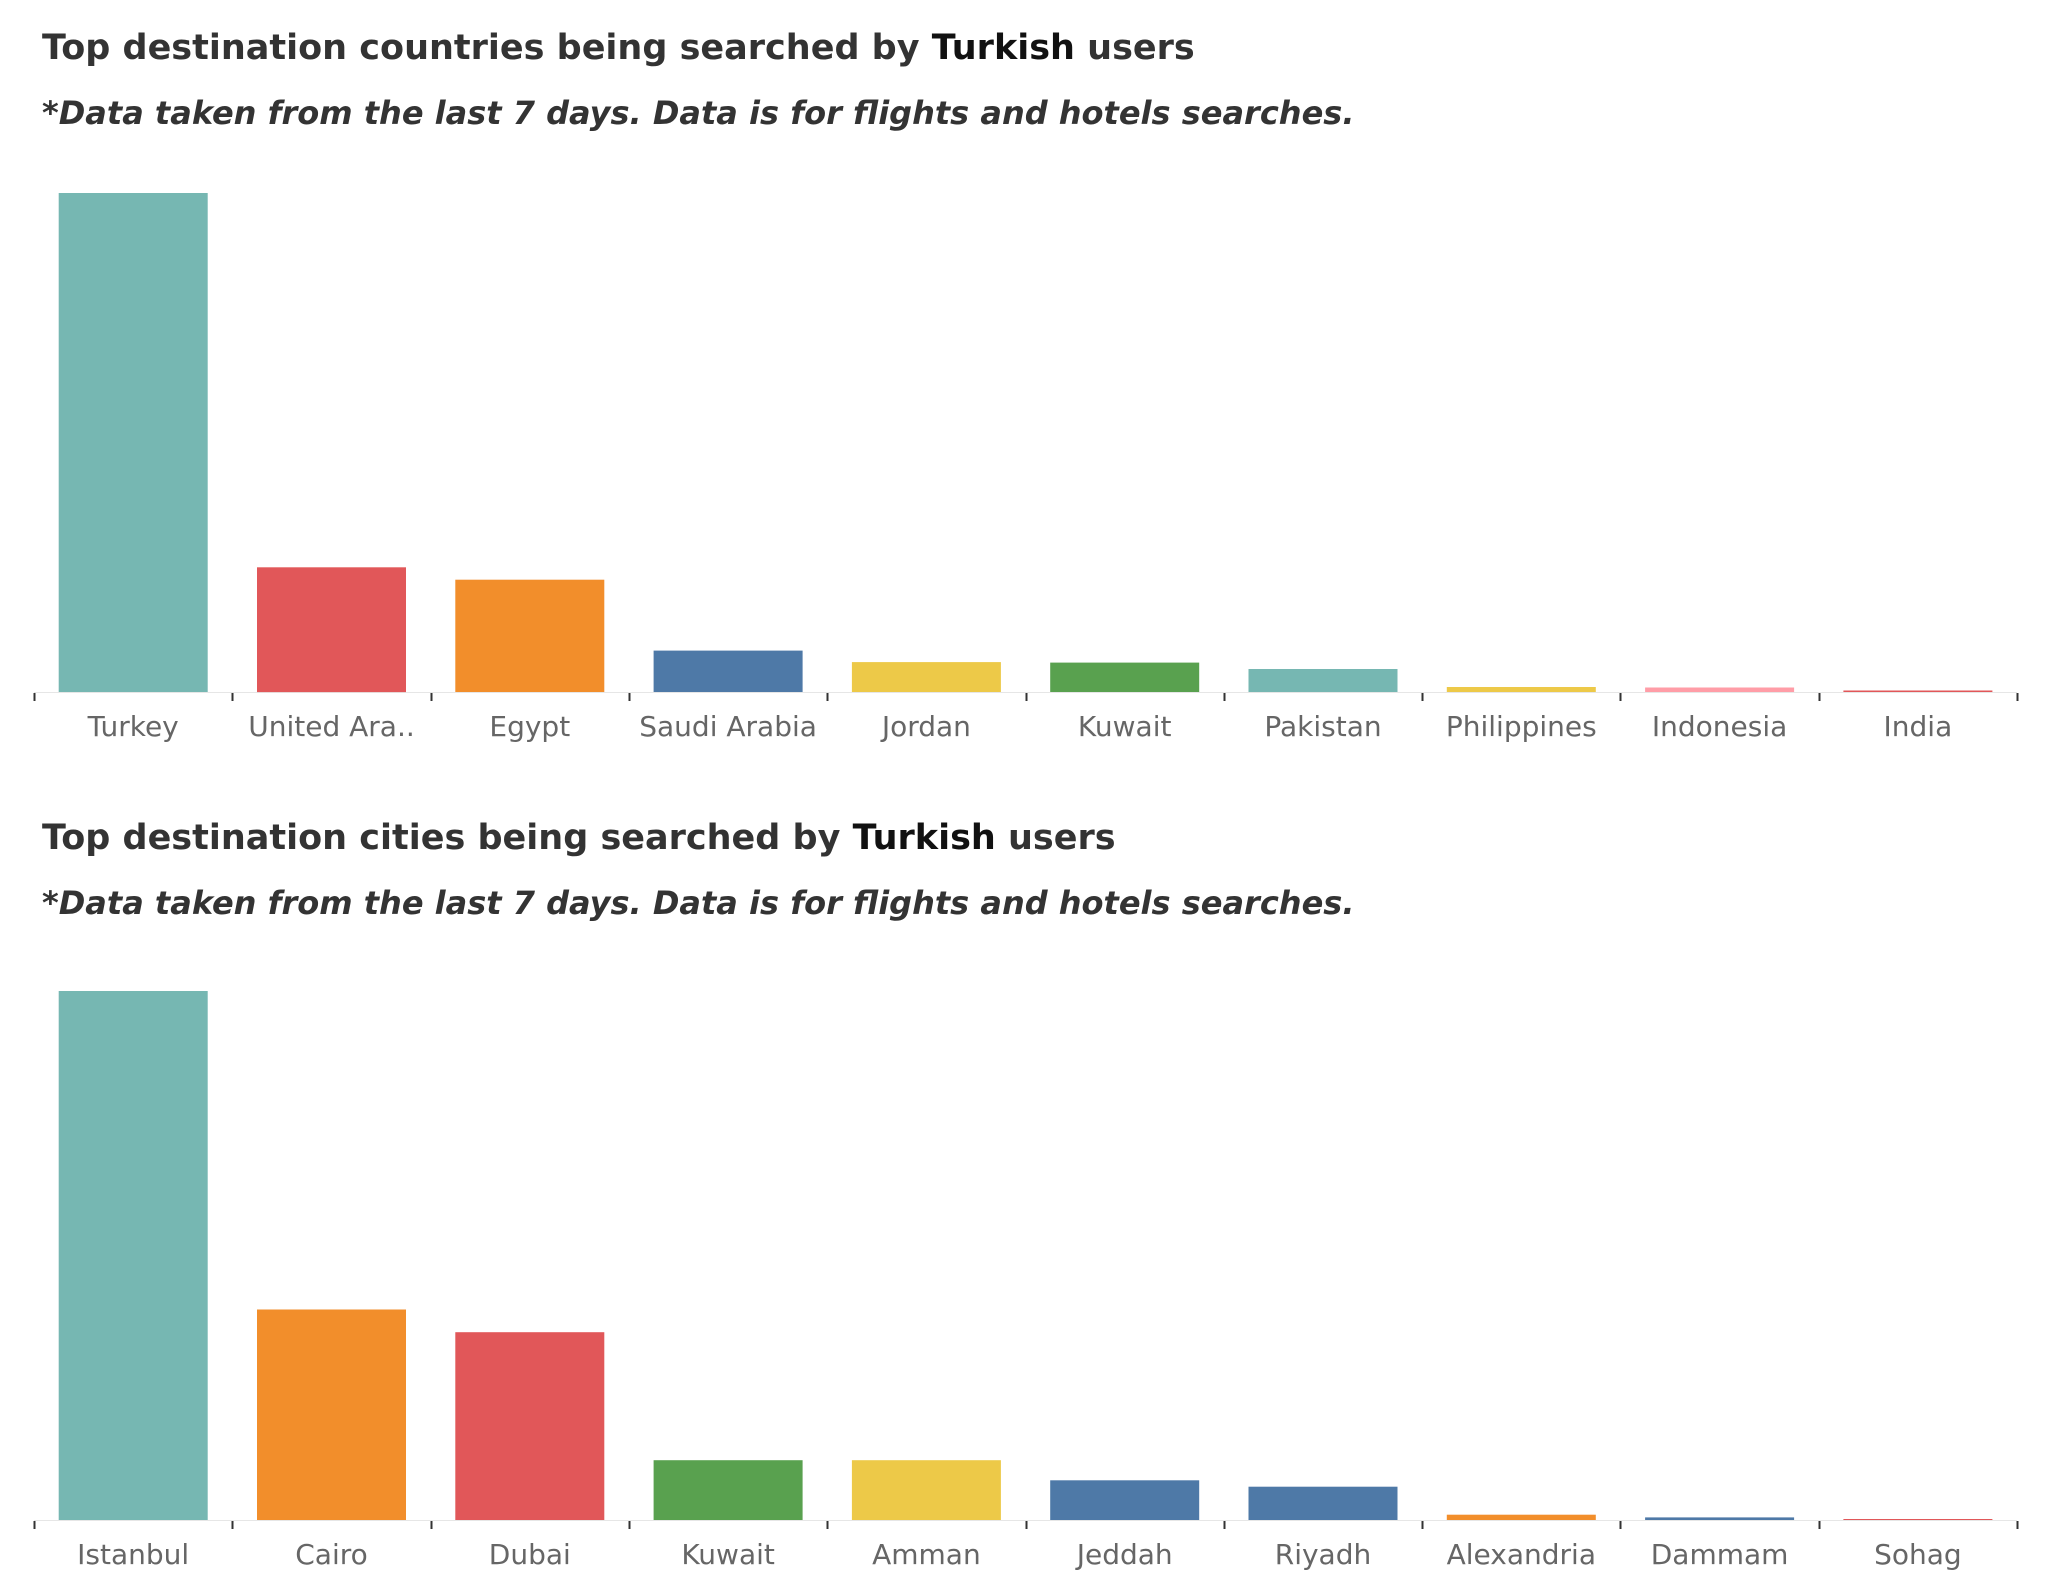 The width and height of the screenshot is (2050, 1580). Describe the element at coordinates (1323, 680) in the screenshot. I see `bar-pakistan` at that location.